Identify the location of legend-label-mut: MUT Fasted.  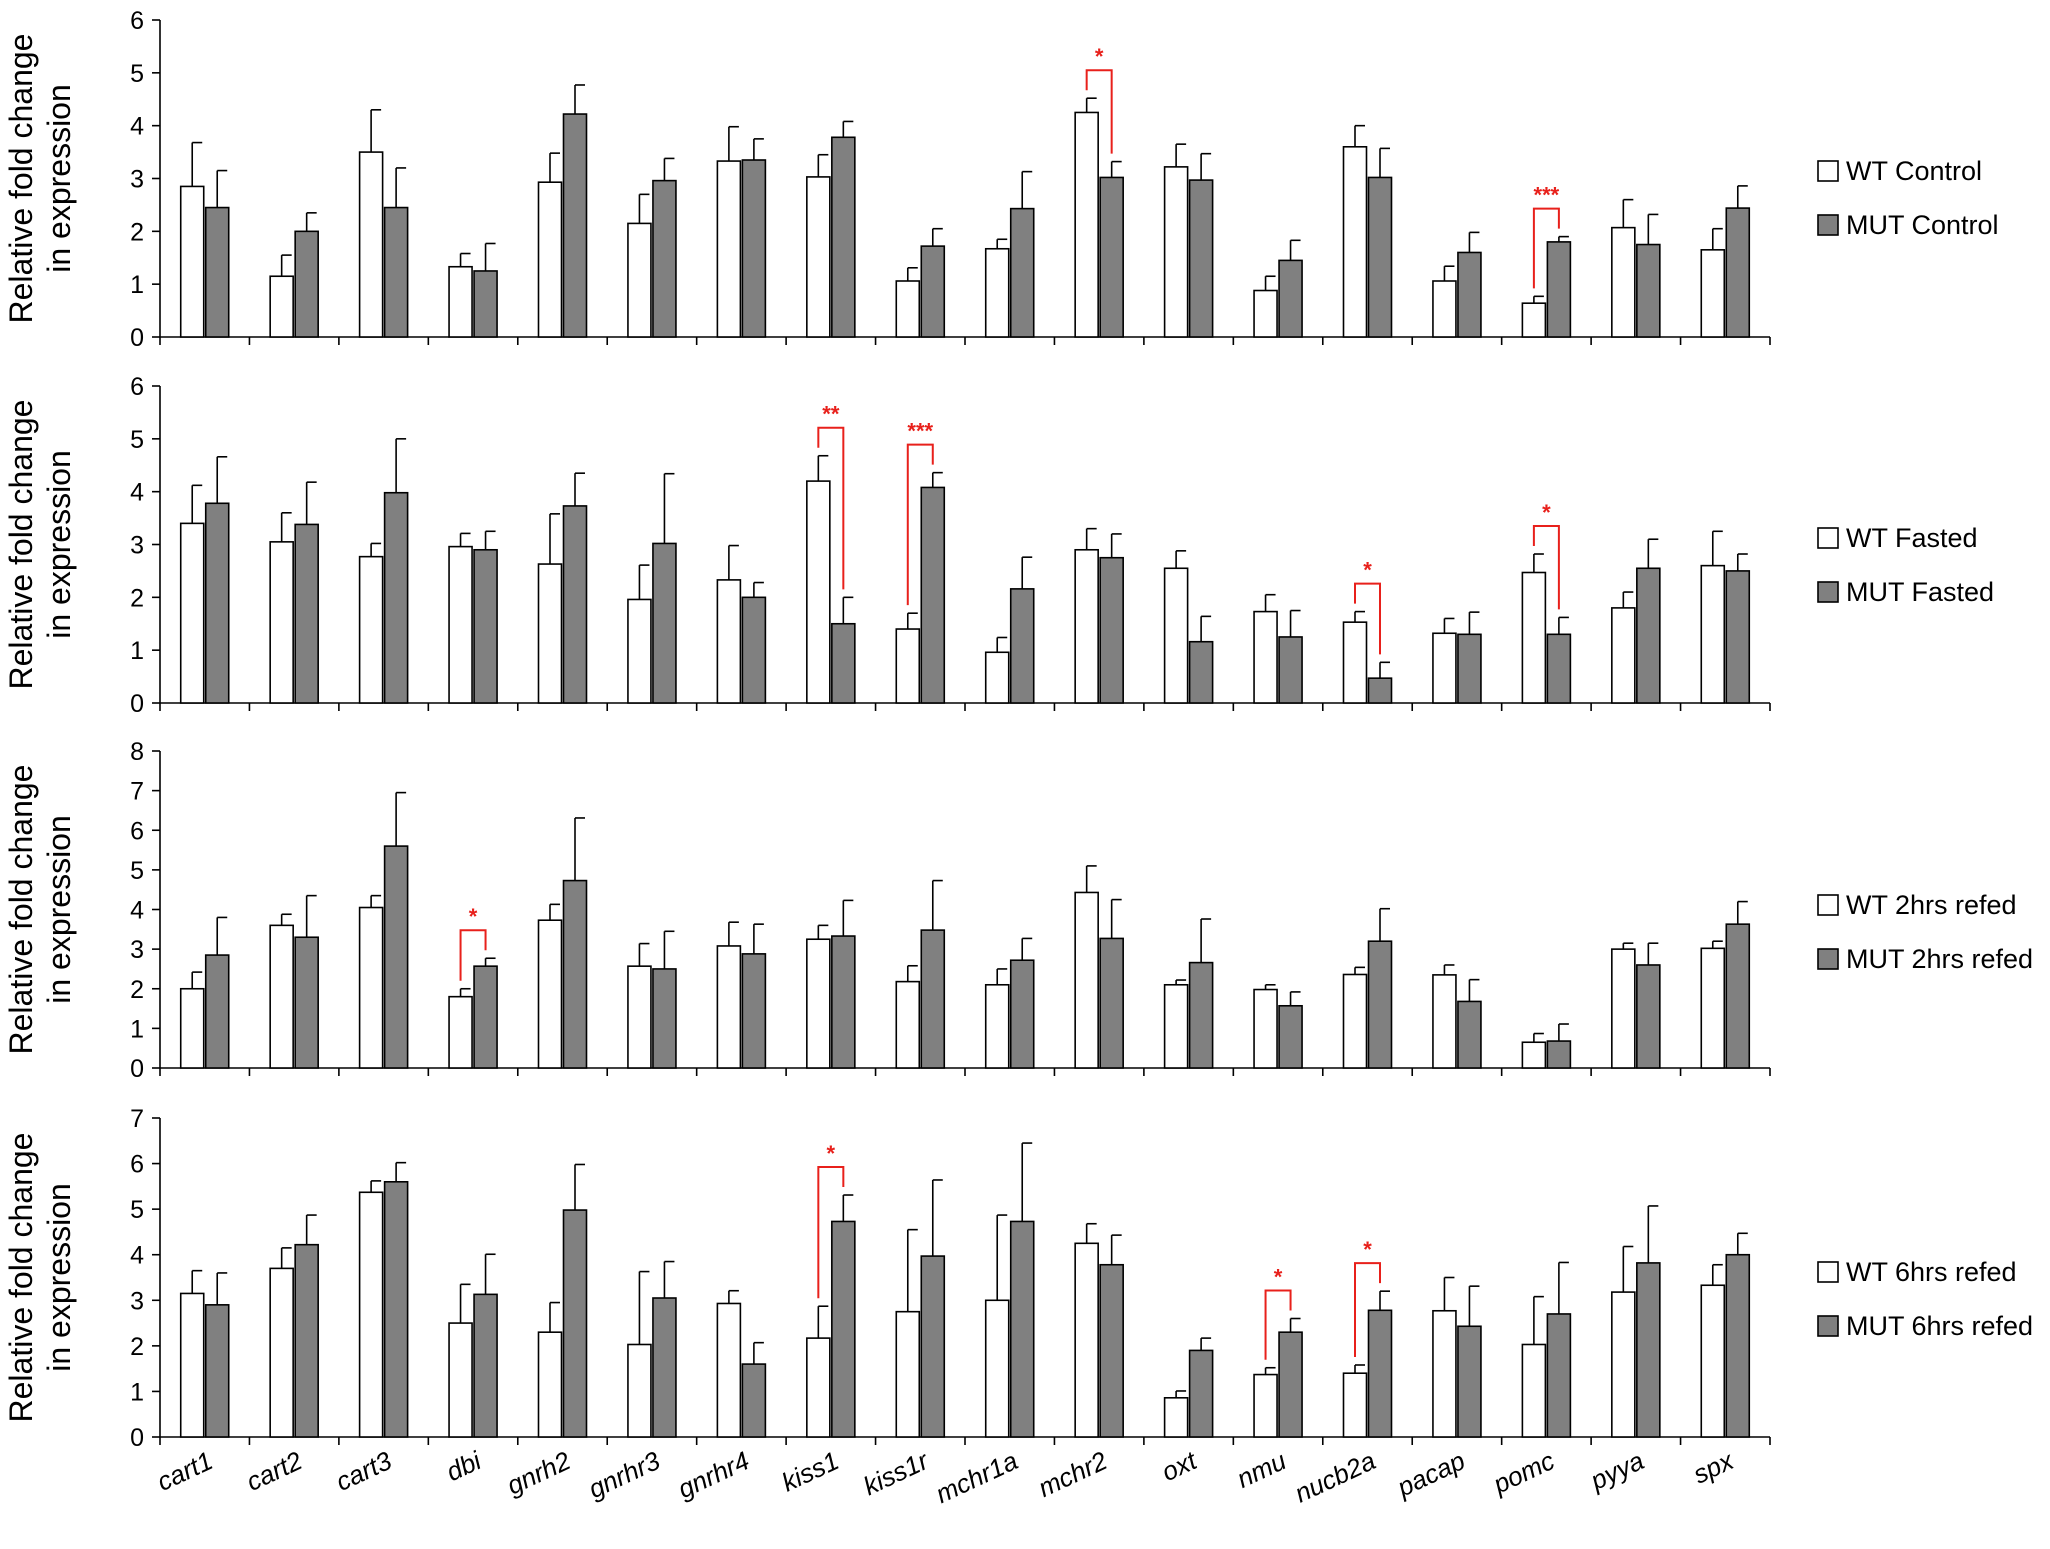
(1920, 592).